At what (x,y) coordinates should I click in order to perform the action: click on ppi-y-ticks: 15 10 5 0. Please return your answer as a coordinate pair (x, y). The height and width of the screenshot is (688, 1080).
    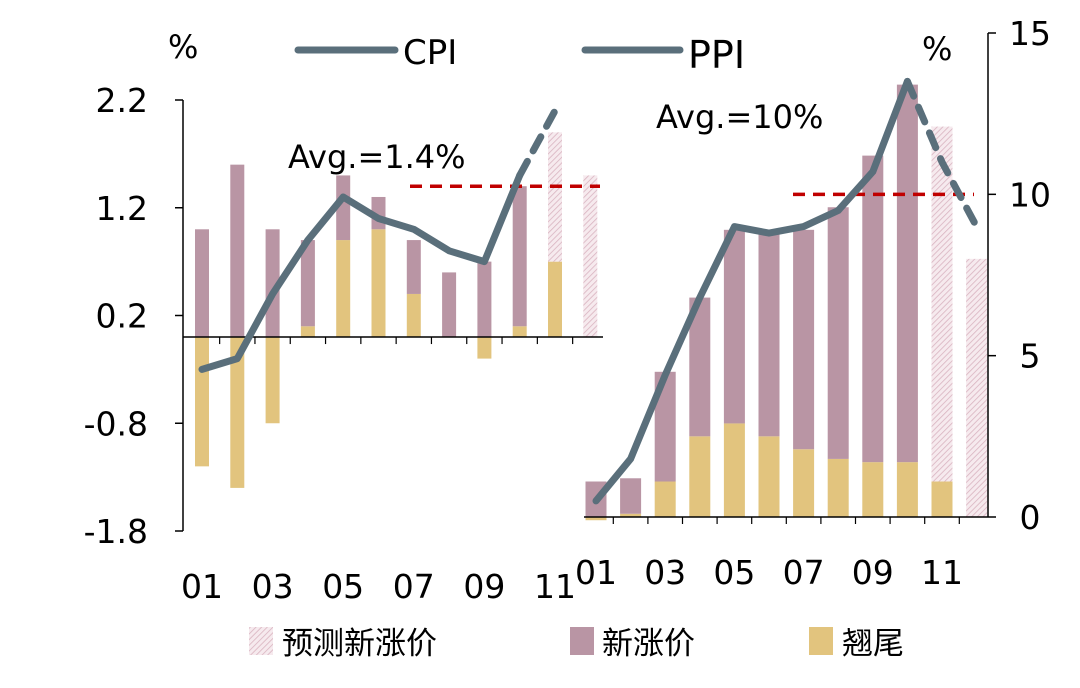
    Looking at the image, I should click on (1019, 275).